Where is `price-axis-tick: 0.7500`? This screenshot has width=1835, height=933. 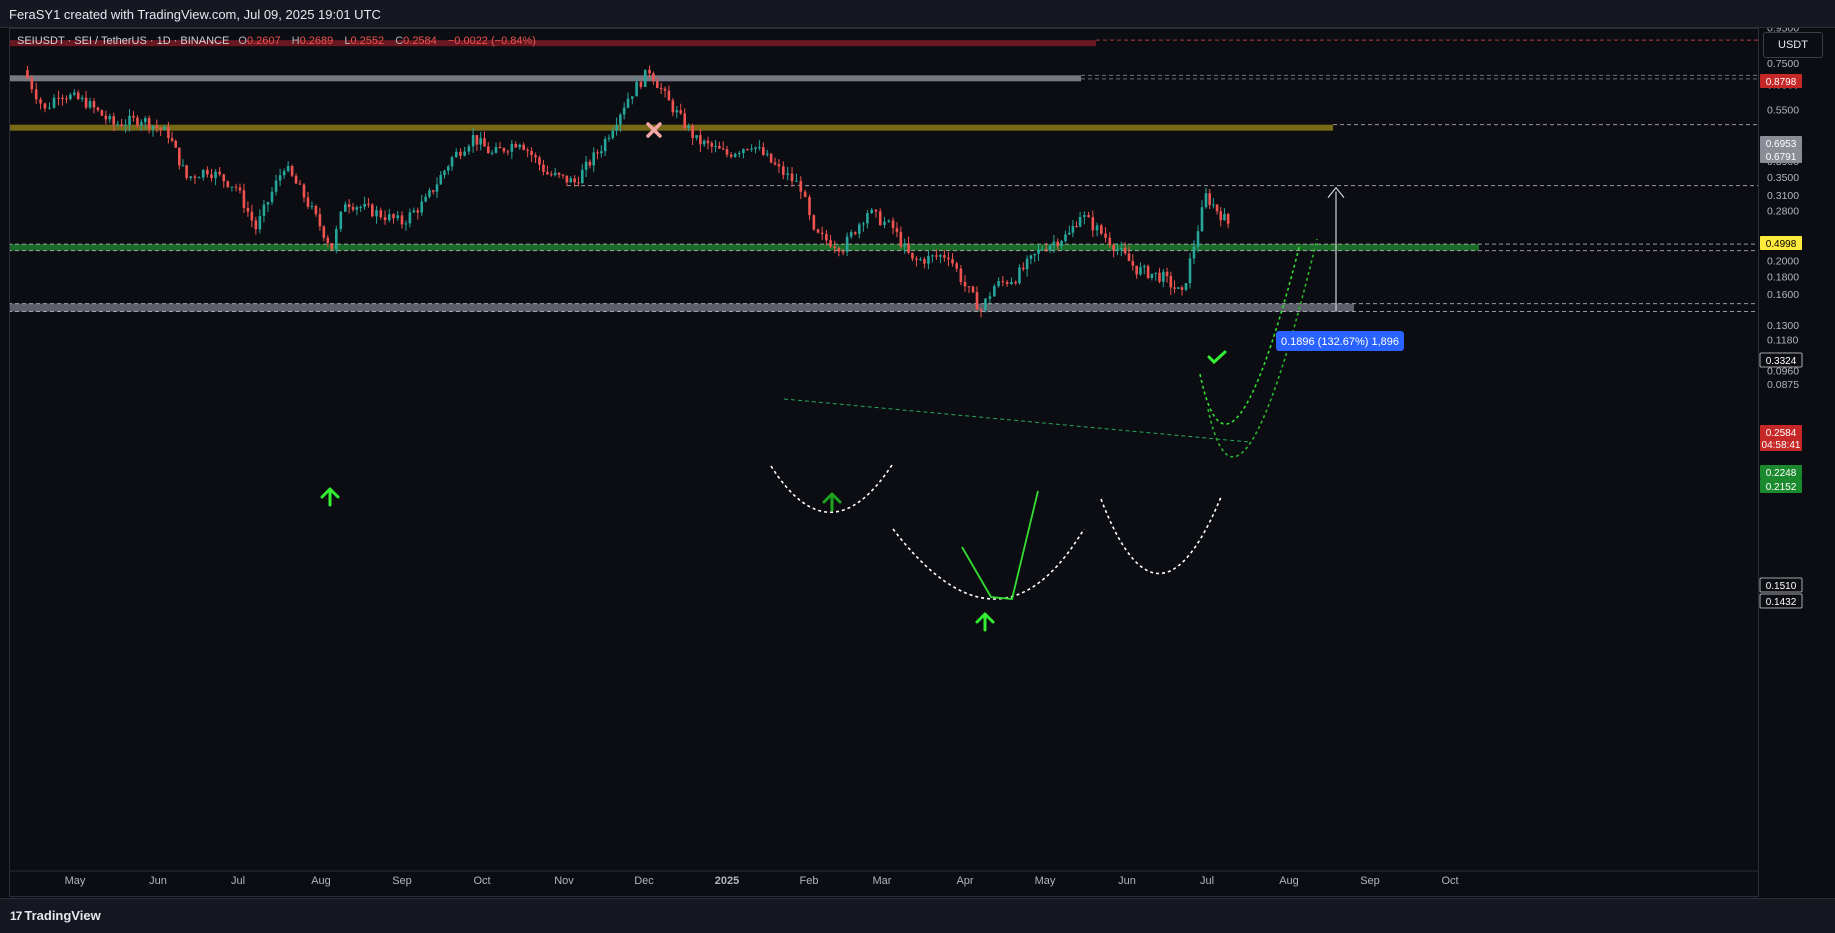 price-axis-tick: 0.7500 is located at coordinates (1783, 64).